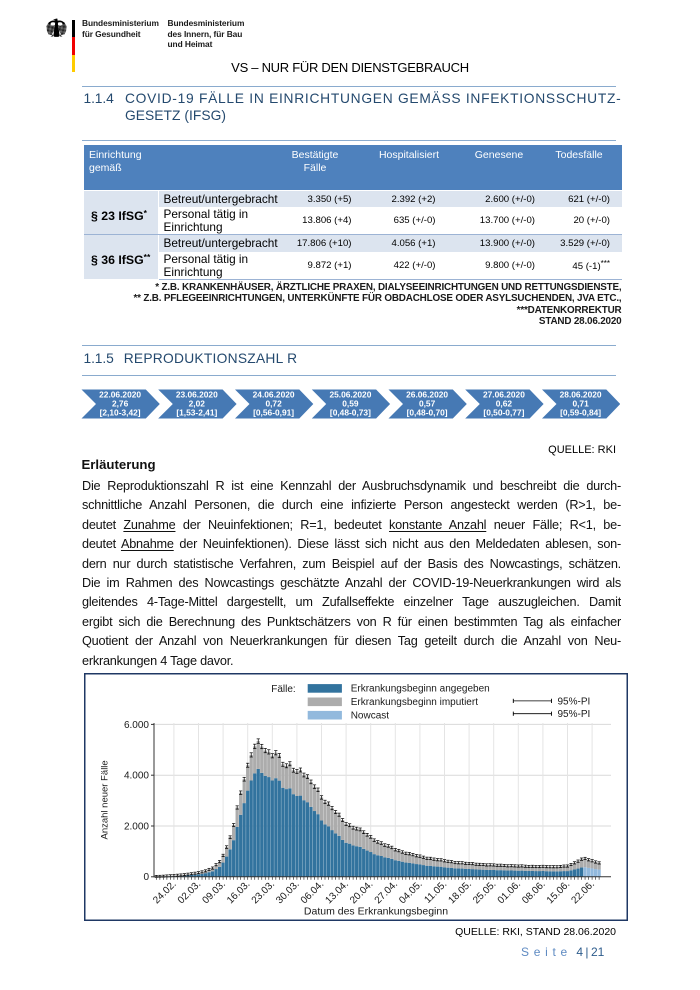 The height and width of the screenshot is (990, 700). What do you see at coordinates (504, 394) in the screenshot?
I see `svg-text: 27.06.2020` at bounding box center [504, 394].